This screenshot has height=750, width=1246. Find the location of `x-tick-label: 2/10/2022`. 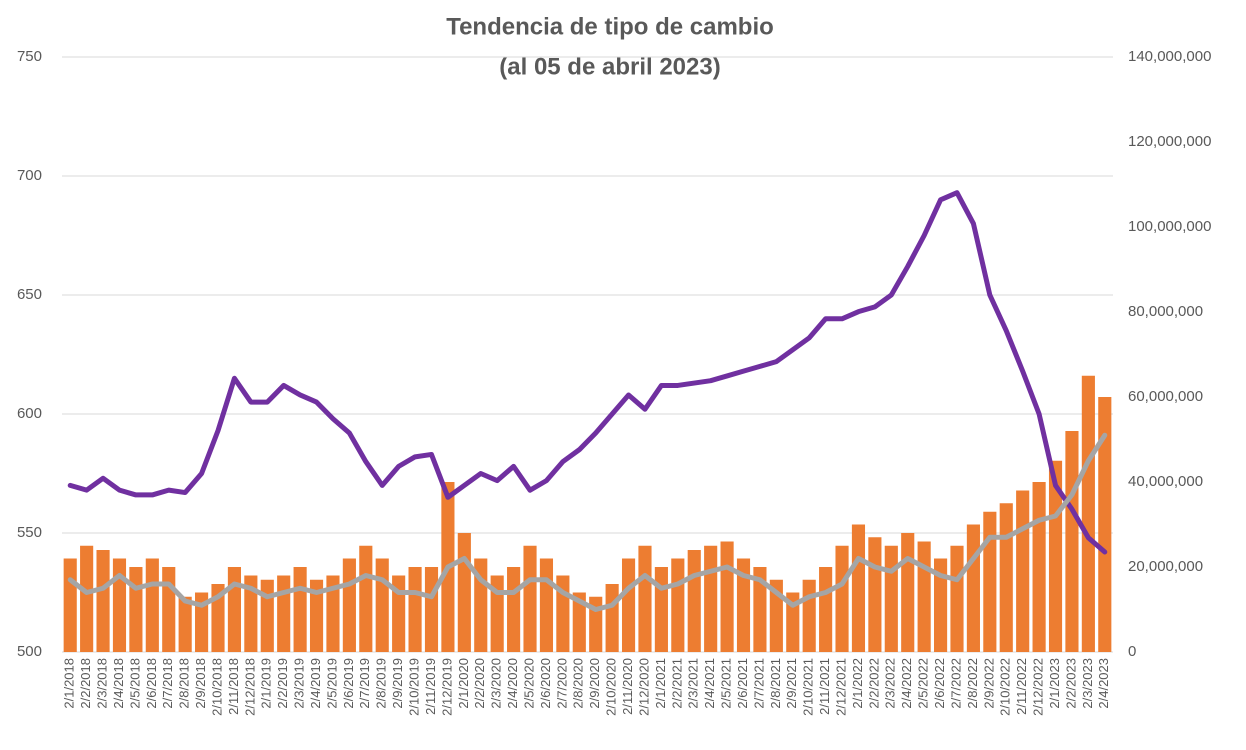

x-tick-label: 2/10/2022 is located at coordinates (1005, 687).